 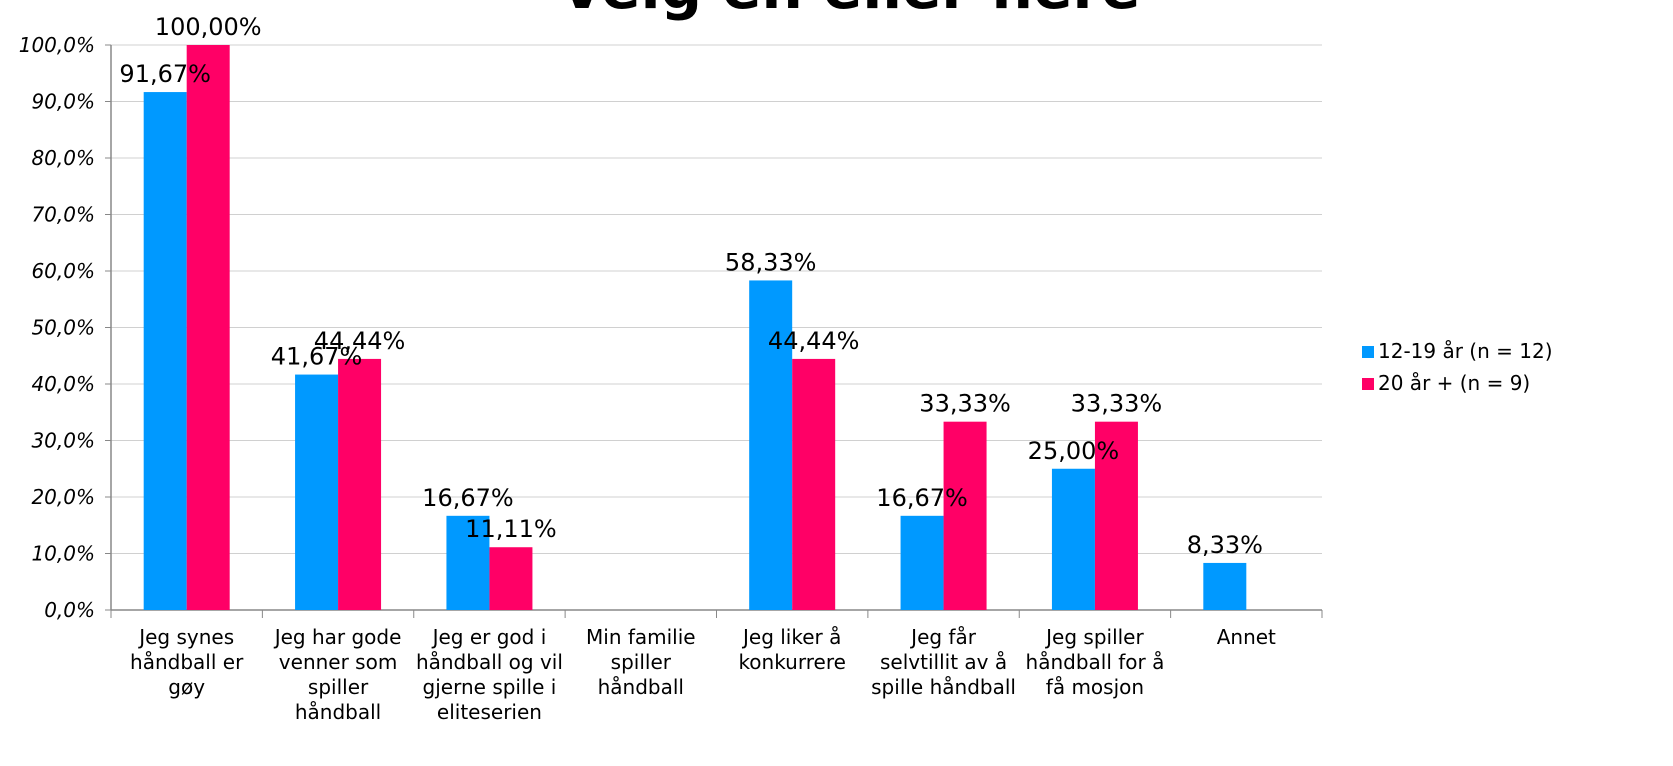 What do you see at coordinates (771, 262) in the screenshot?
I see `data-label: 58,33%` at bounding box center [771, 262].